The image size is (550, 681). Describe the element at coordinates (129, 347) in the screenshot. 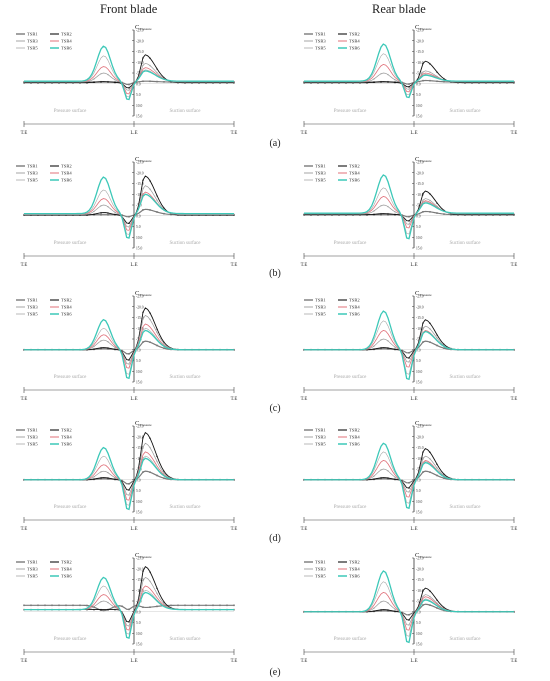

I see `series-line-tsr1` at that location.